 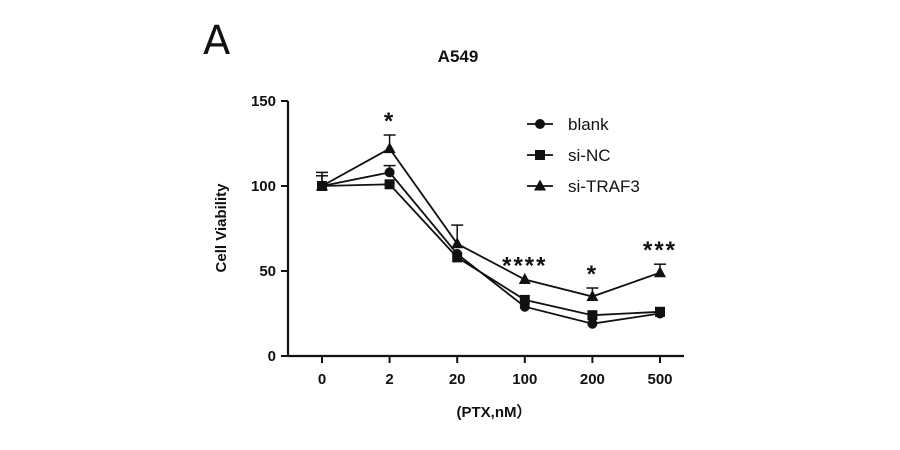 What do you see at coordinates (217, 41) in the screenshot?
I see `panel-label: A` at bounding box center [217, 41].